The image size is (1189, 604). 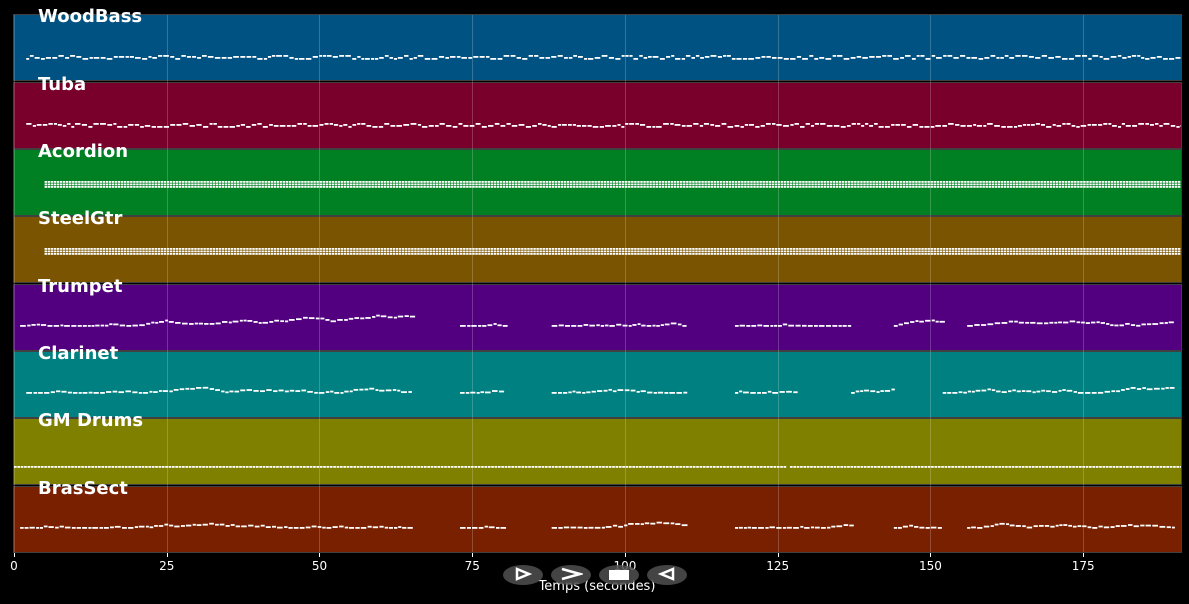 What do you see at coordinates (571, 575) in the screenshot?
I see `forward-button` at bounding box center [571, 575].